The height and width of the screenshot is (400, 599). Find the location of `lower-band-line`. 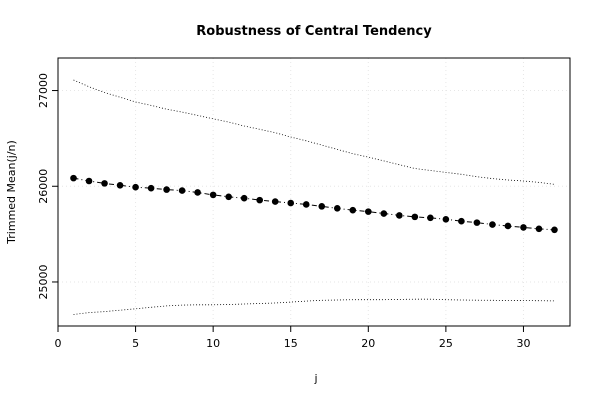

lower-band-line is located at coordinates (314, 306).